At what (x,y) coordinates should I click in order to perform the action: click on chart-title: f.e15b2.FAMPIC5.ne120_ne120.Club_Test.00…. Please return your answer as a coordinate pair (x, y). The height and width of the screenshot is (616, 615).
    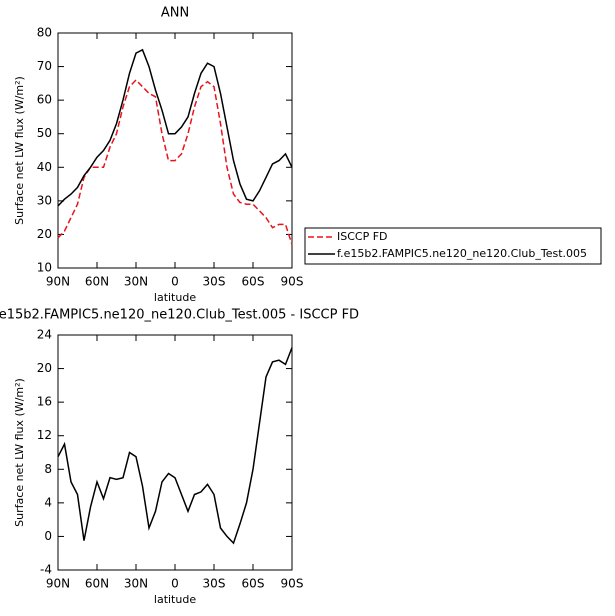
    Looking at the image, I should click on (179, 315).